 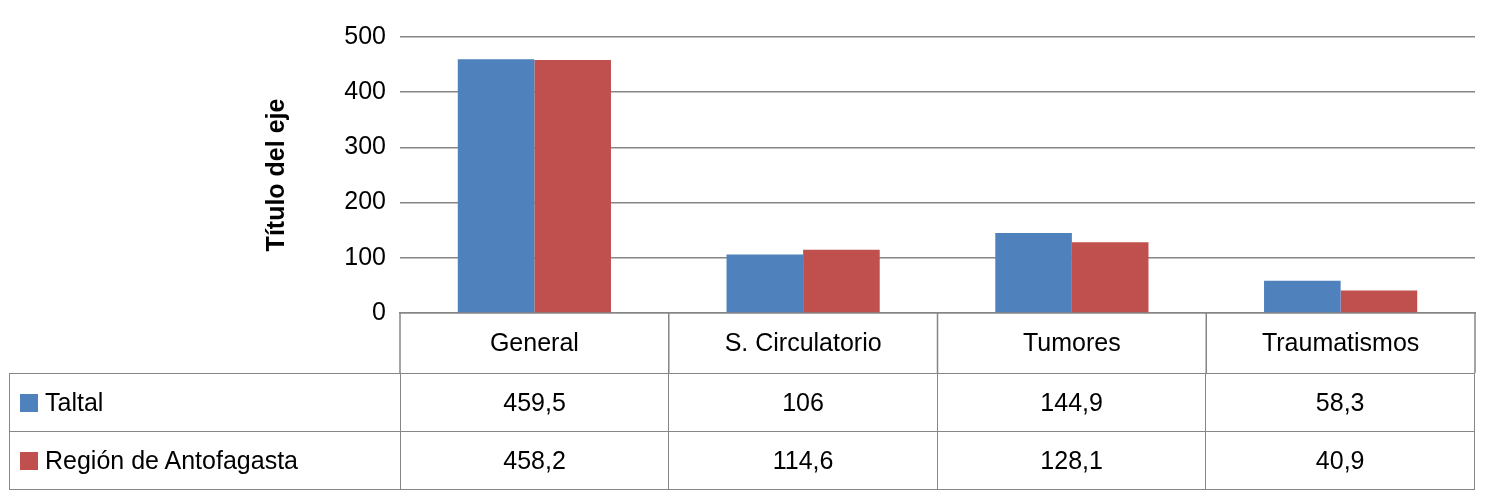 What do you see at coordinates (365, 255) in the screenshot?
I see `y-tick-label: 100` at bounding box center [365, 255].